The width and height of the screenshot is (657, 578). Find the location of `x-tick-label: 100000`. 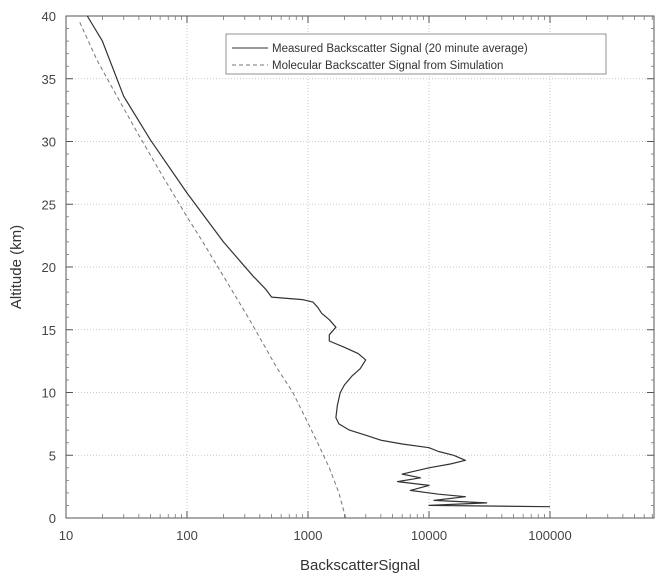

x-tick-label: 100000 is located at coordinates (549, 535).